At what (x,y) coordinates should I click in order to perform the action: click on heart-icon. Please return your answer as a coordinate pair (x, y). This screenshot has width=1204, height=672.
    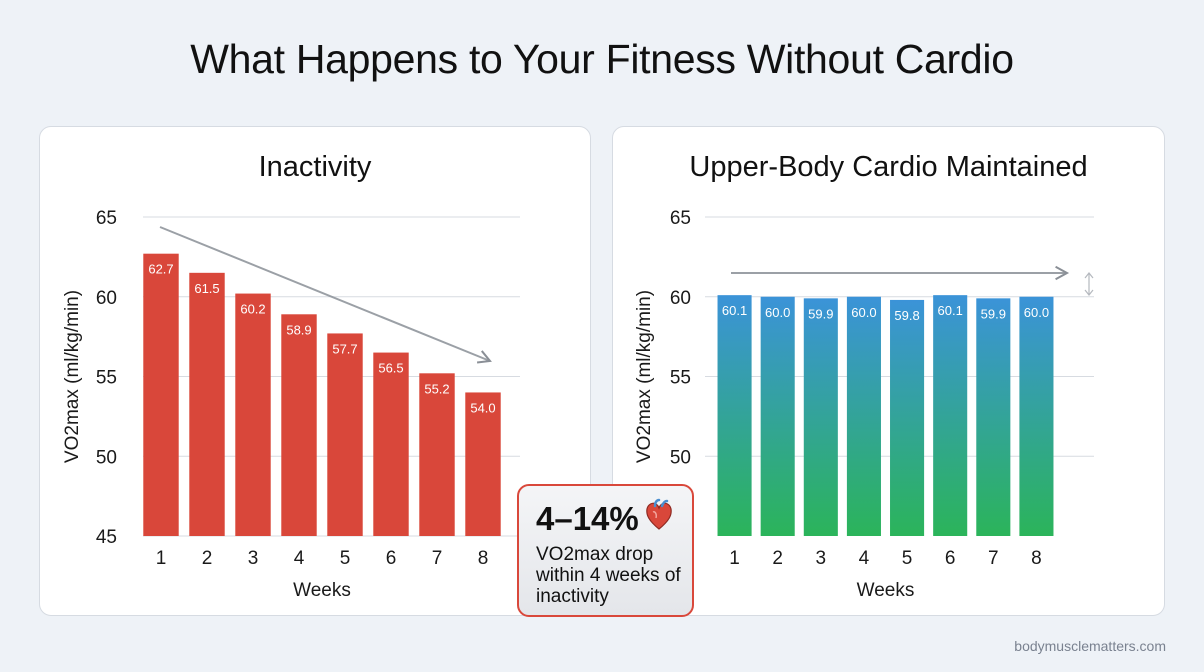
    Looking at the image, I should click on (659, 518).